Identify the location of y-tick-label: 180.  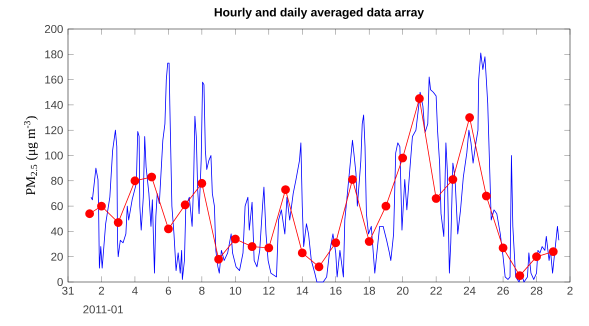
(54, 54).